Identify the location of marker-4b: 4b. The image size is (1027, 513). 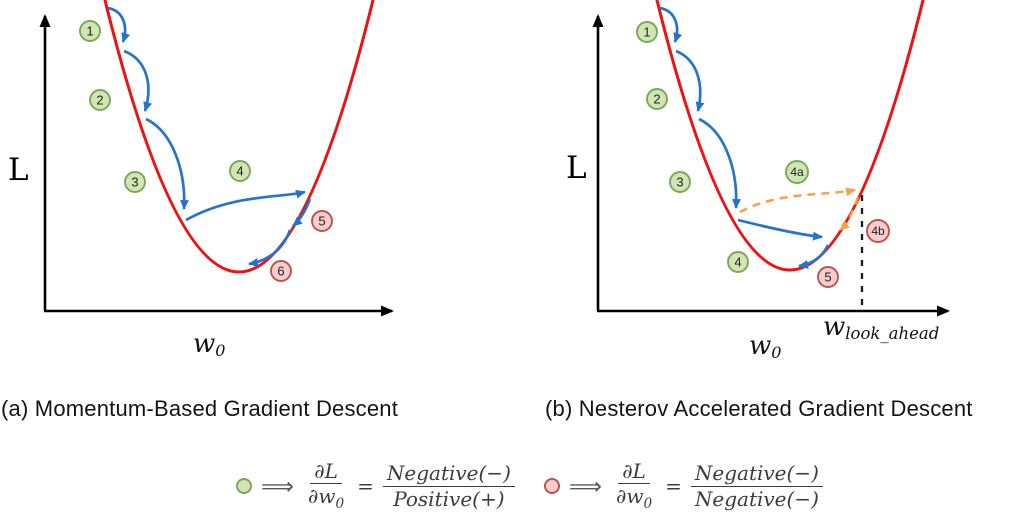
(878, 231).